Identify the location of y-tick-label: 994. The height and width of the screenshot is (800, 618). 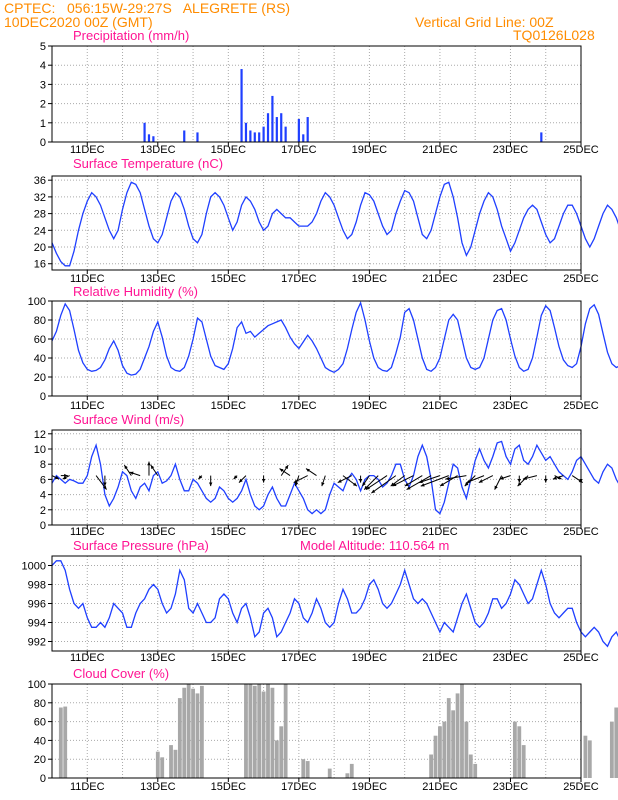
(37, 624).